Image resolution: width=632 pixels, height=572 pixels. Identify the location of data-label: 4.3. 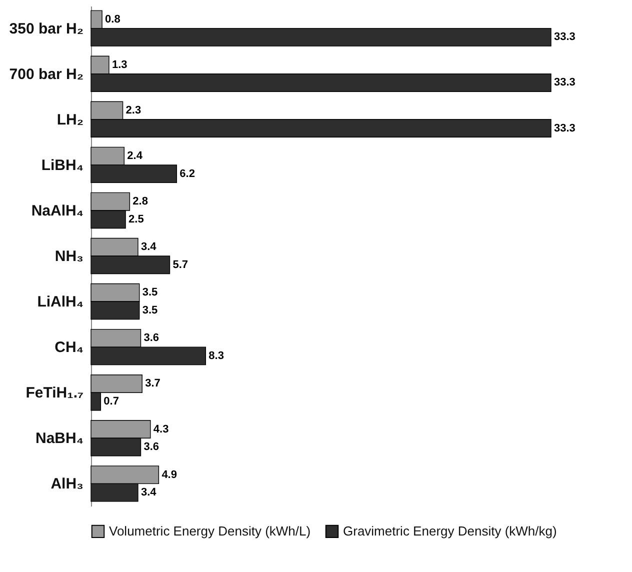
(161, 429).